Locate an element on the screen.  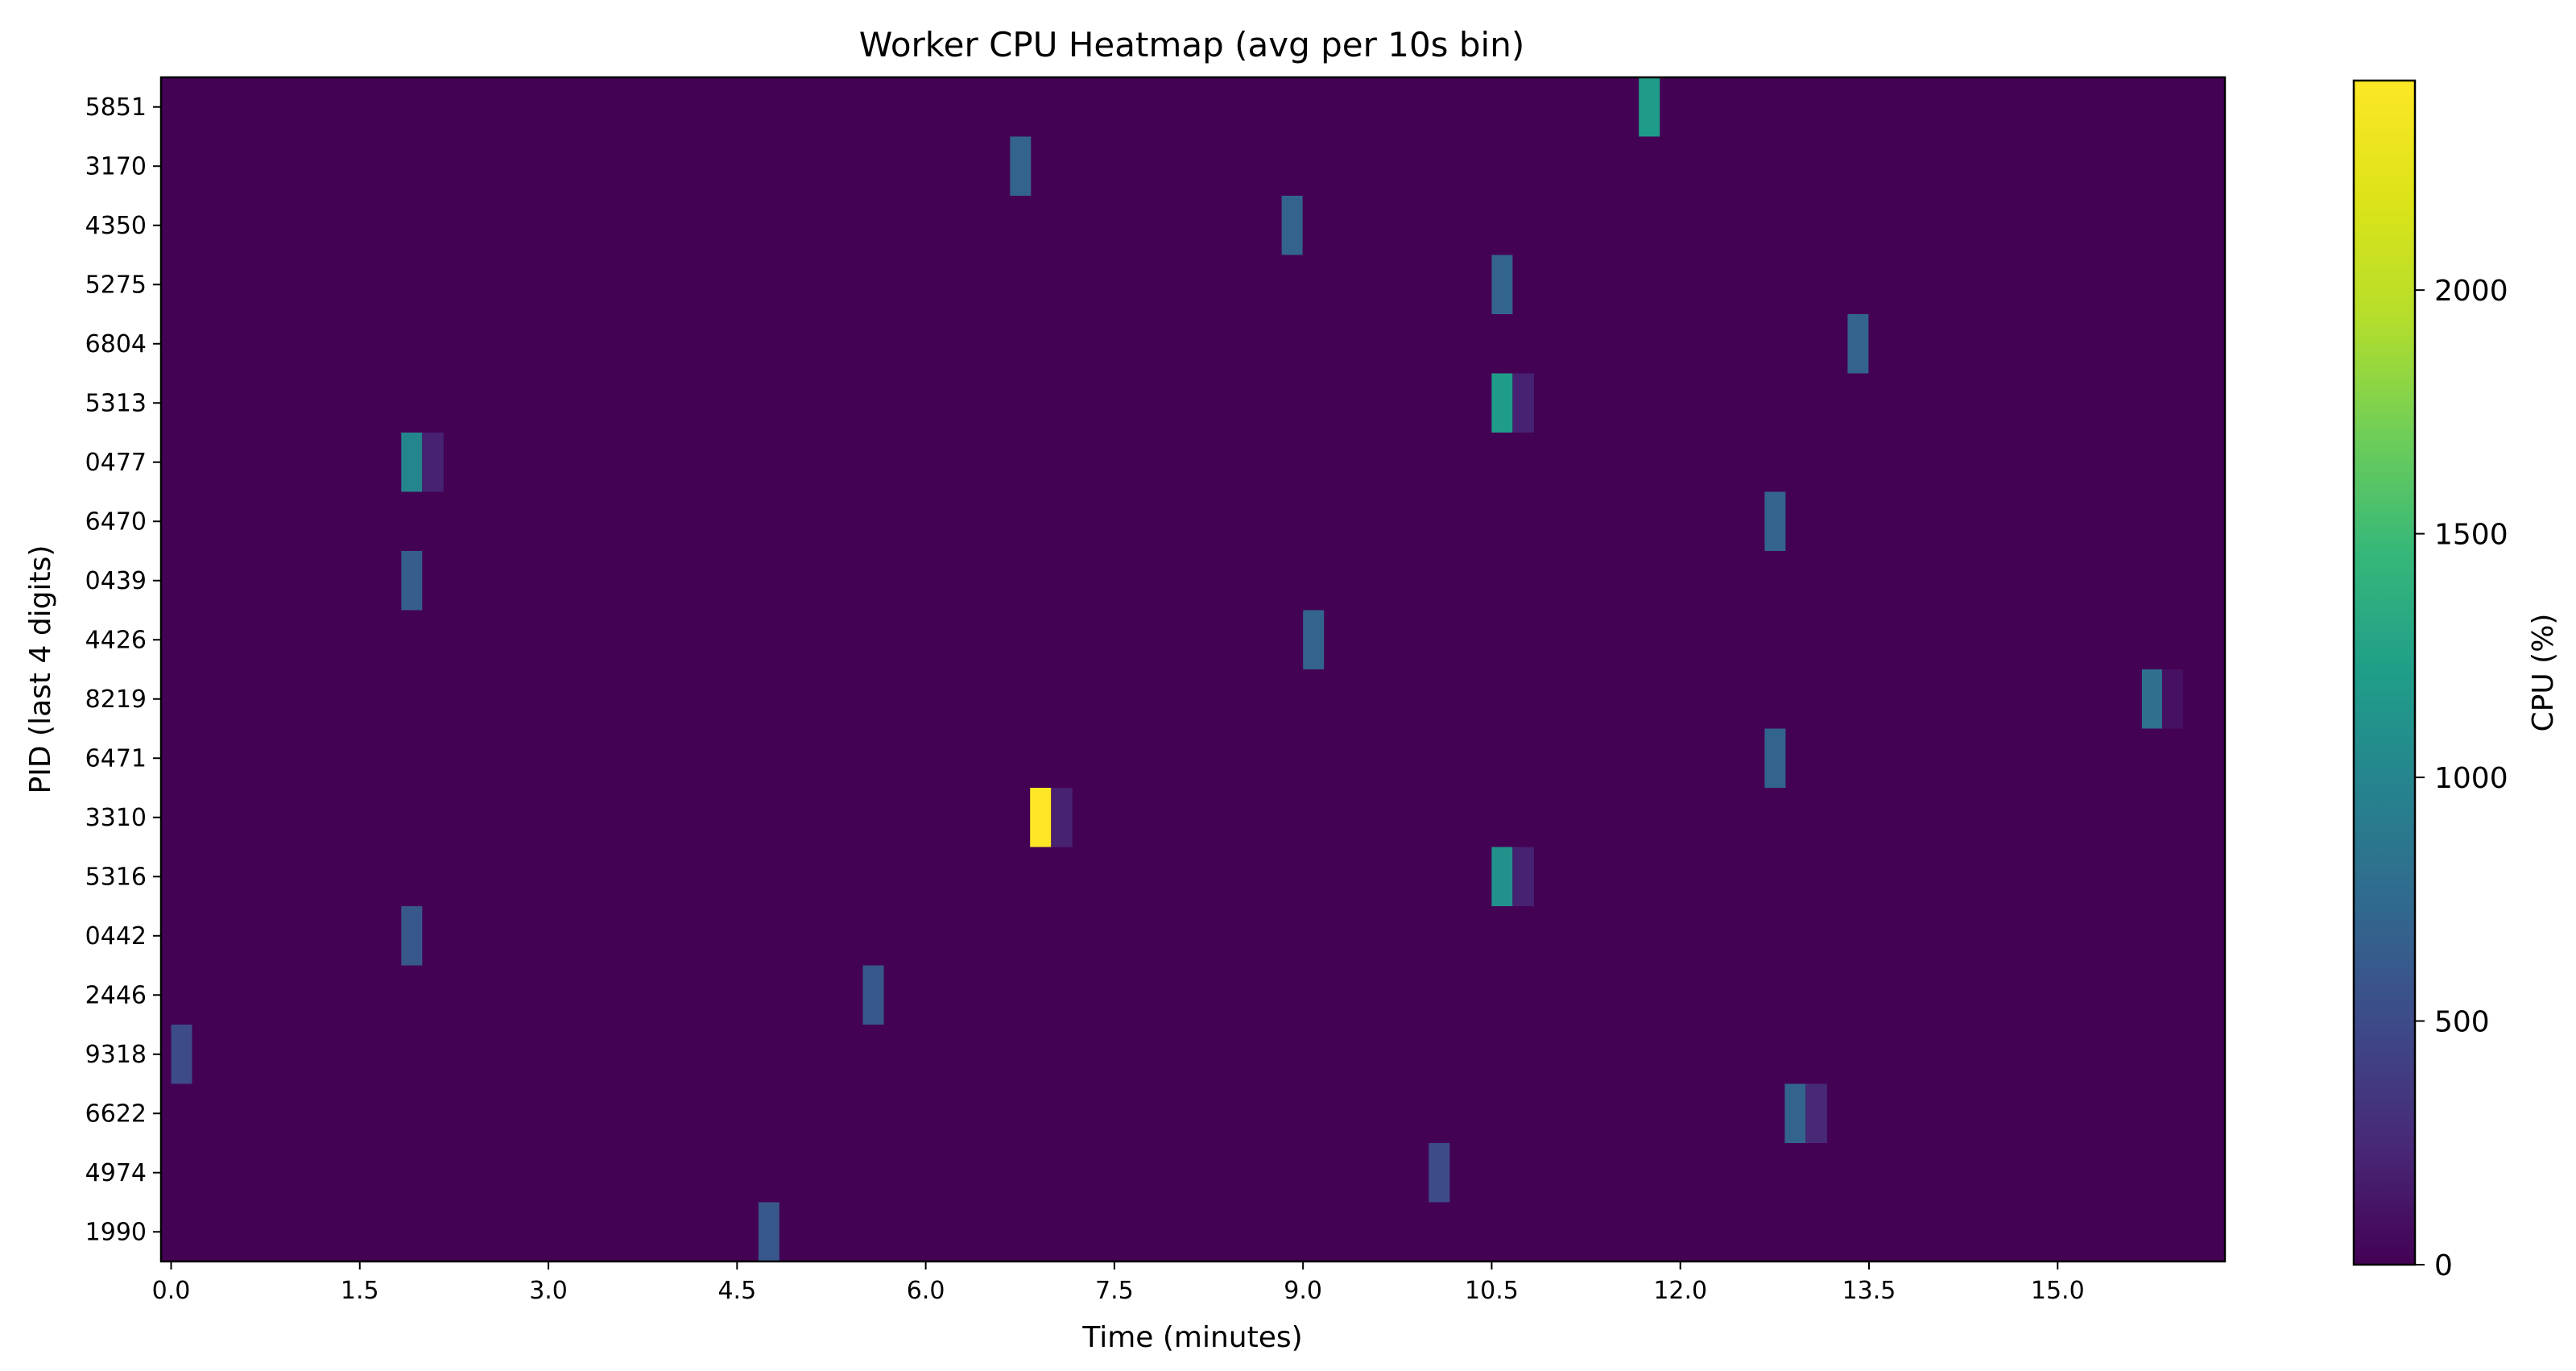
x-tick-label: 7.5 is located at coordinates (1114, 1291).